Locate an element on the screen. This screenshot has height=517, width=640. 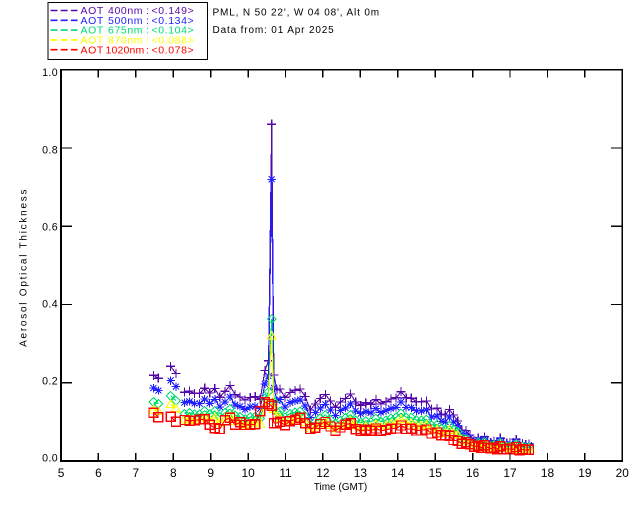
svg-text: 9 is located at coordinates (210, 473).